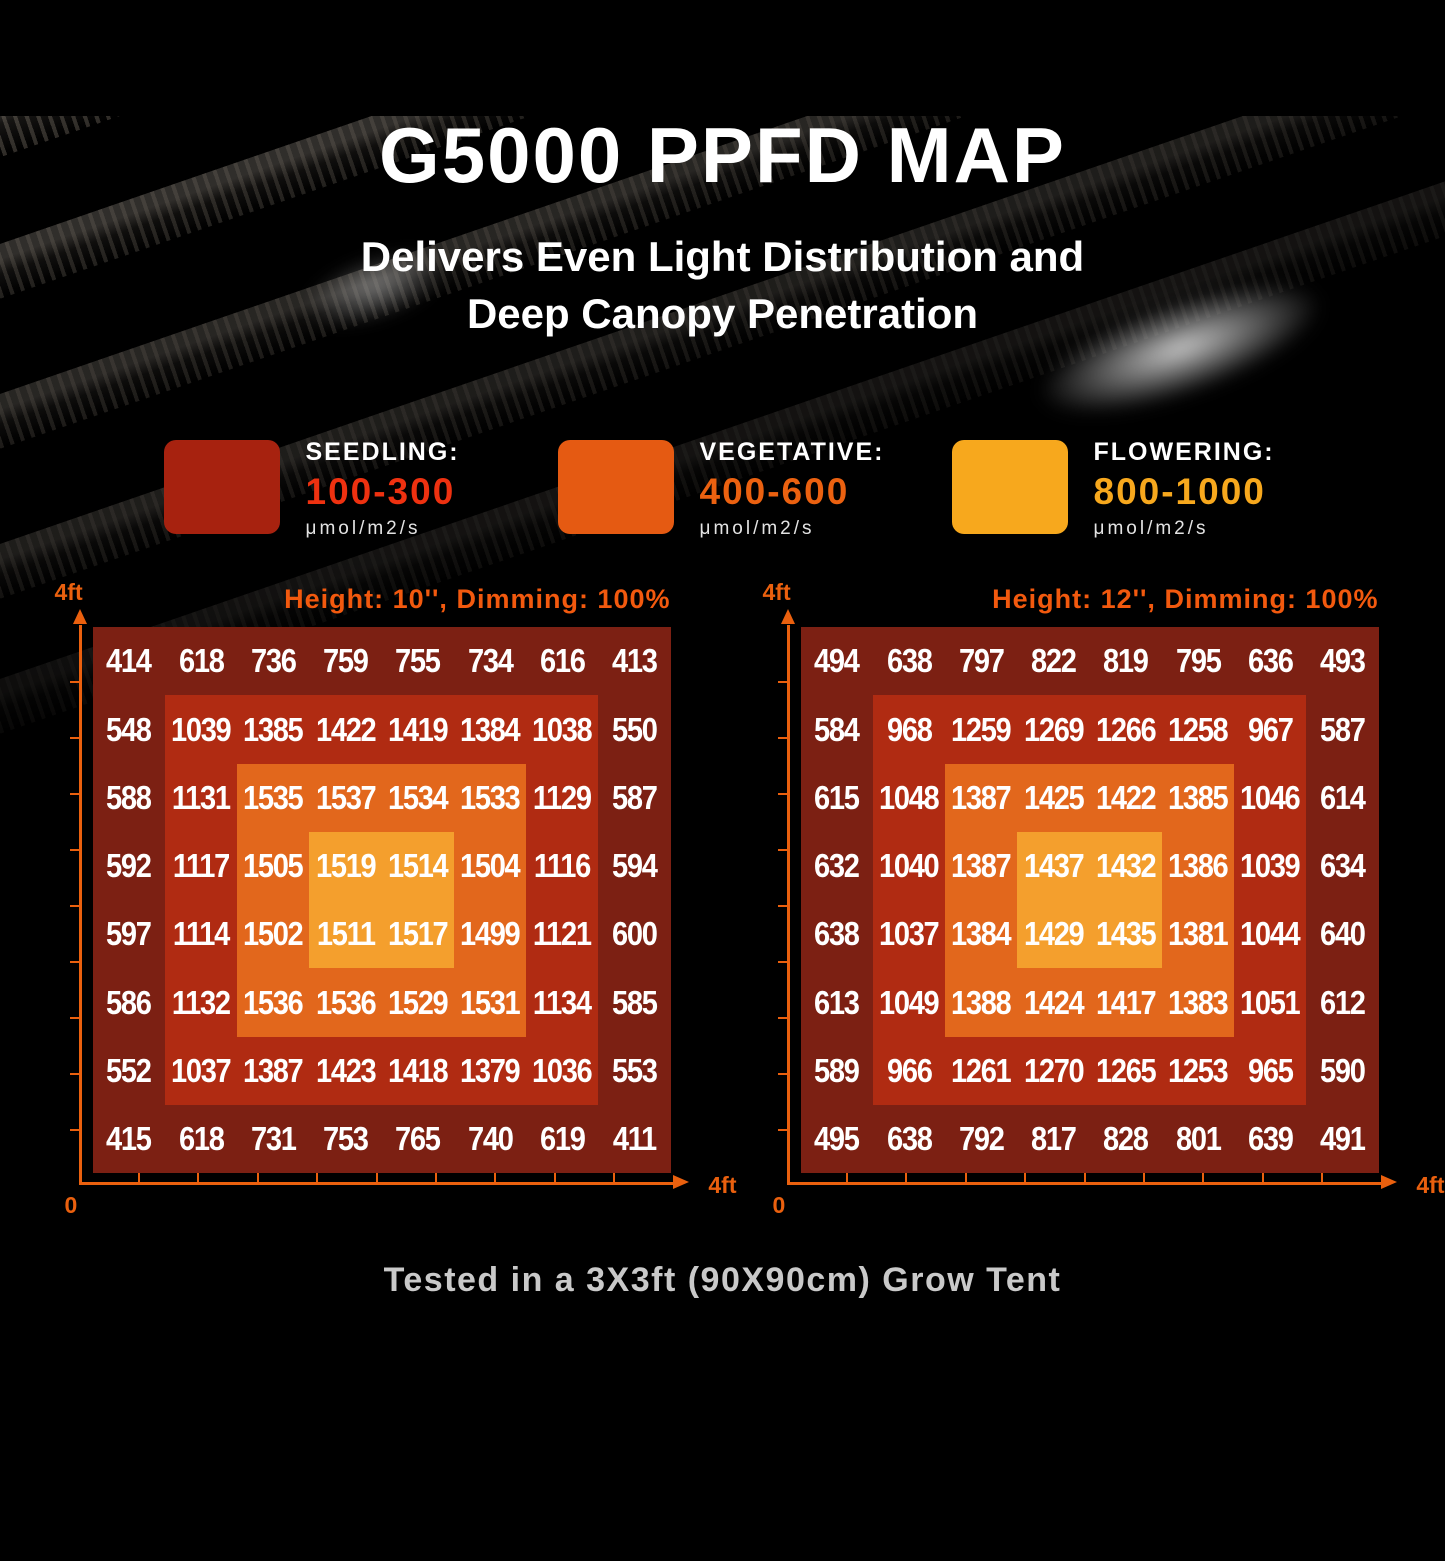  I want to click on ppfd-cell: 822, so click(1054, 661).